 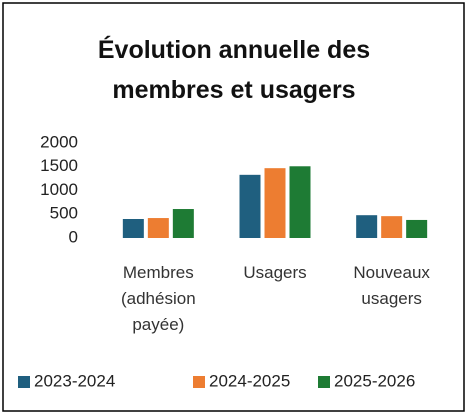 What do you see at coordinates (74, 380) in the screenshot?
I see `legend-label: 2023-2024` at bounding box center [74, 380].